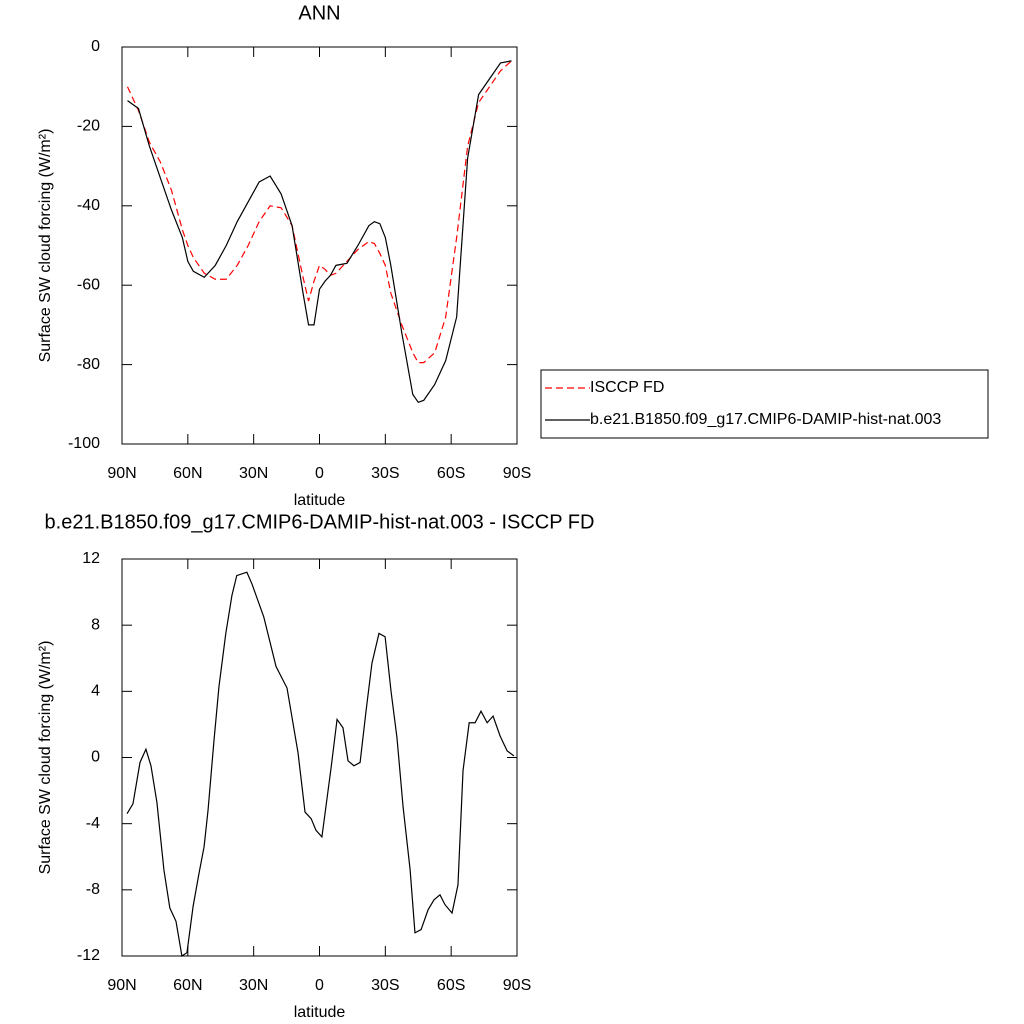  What do you see at coordinates (93, 889) in the screenshot?
I see `y-tick-label: -8` at bounding box center [93, 889].